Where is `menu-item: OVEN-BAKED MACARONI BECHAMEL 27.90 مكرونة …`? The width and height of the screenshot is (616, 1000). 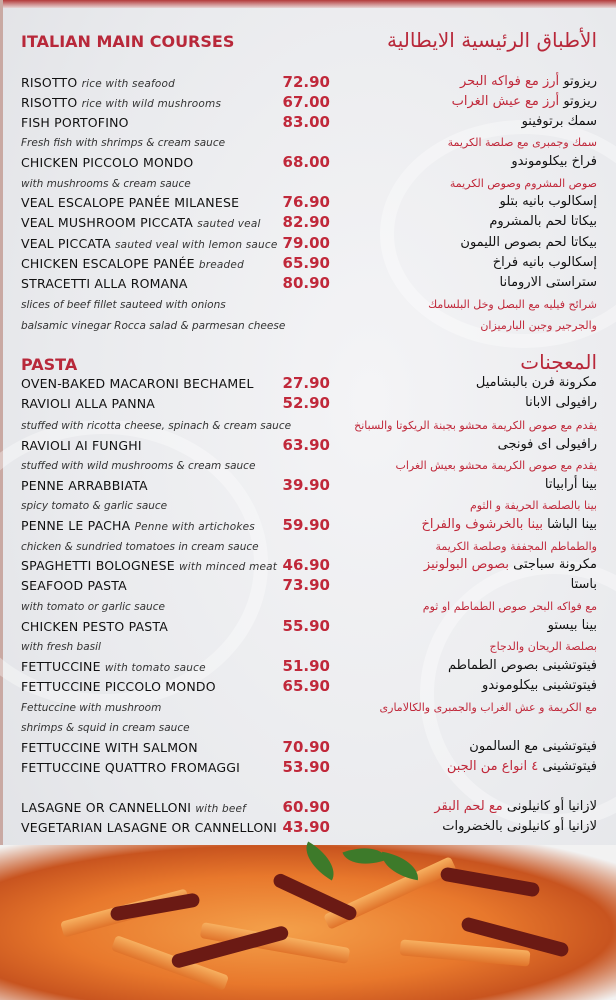
menu-item: OVEN-BAKED MACARONI BECHAMEL 27.90 مكرونة … is located at coordinates (308, 384).